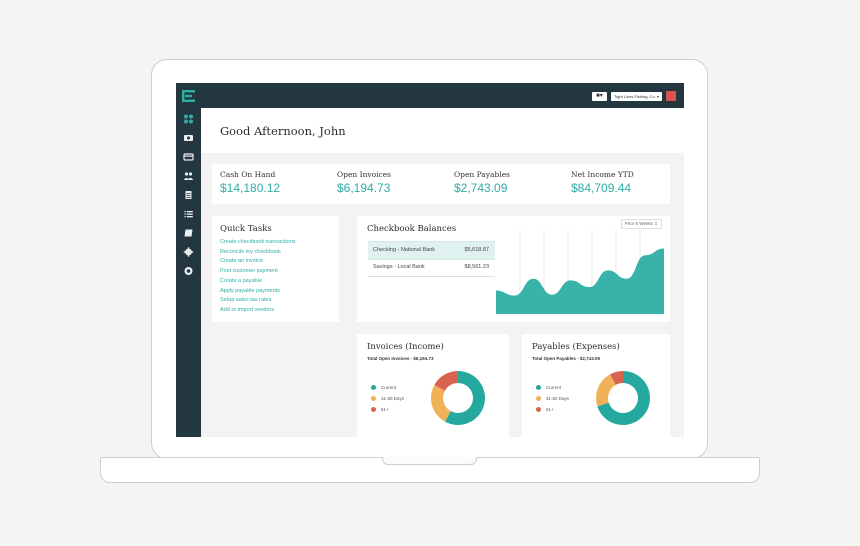 Image resolution: width=860 pixels, height=546 pixels. I want to click on sidebar, so click(188, 272).